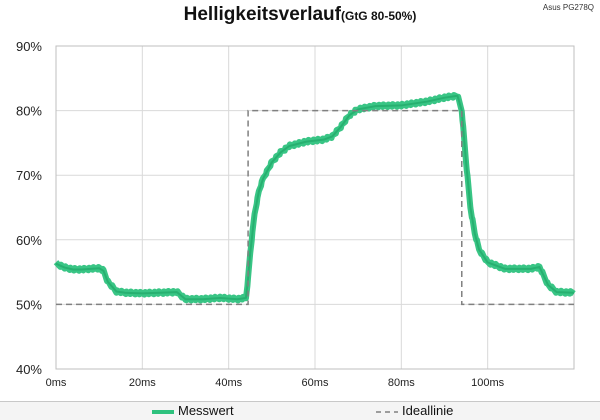  I want to click on legend-swatch-dashed, so click(387, 411).